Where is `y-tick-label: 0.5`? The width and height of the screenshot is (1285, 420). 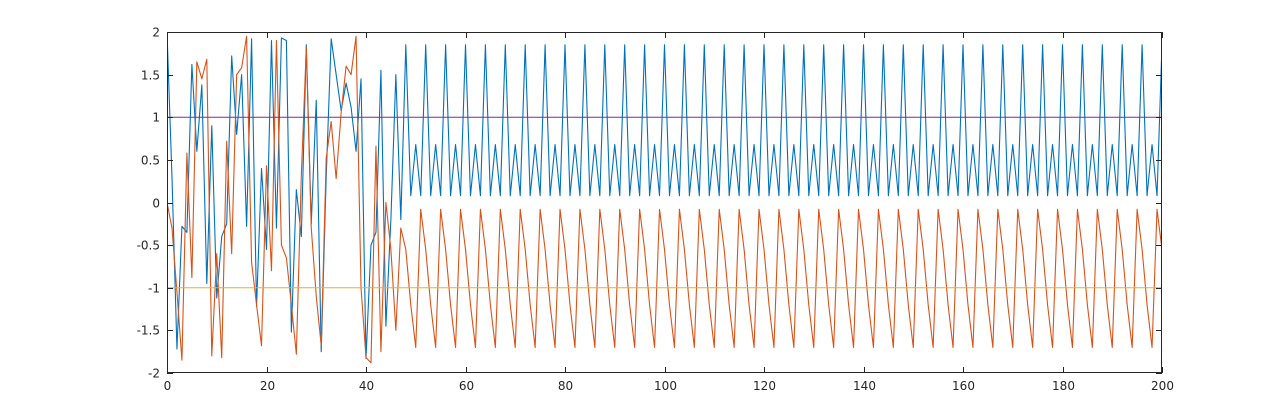
y-tick-label: 0.5 is located at coordinates (150, 161).